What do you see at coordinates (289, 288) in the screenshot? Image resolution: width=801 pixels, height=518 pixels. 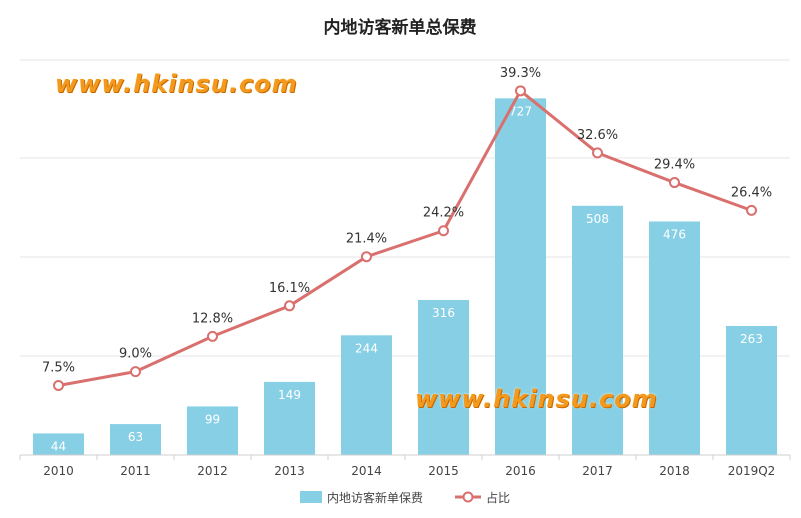 I see `line-value-label: 16.1%` at bounding box center [289, 288].